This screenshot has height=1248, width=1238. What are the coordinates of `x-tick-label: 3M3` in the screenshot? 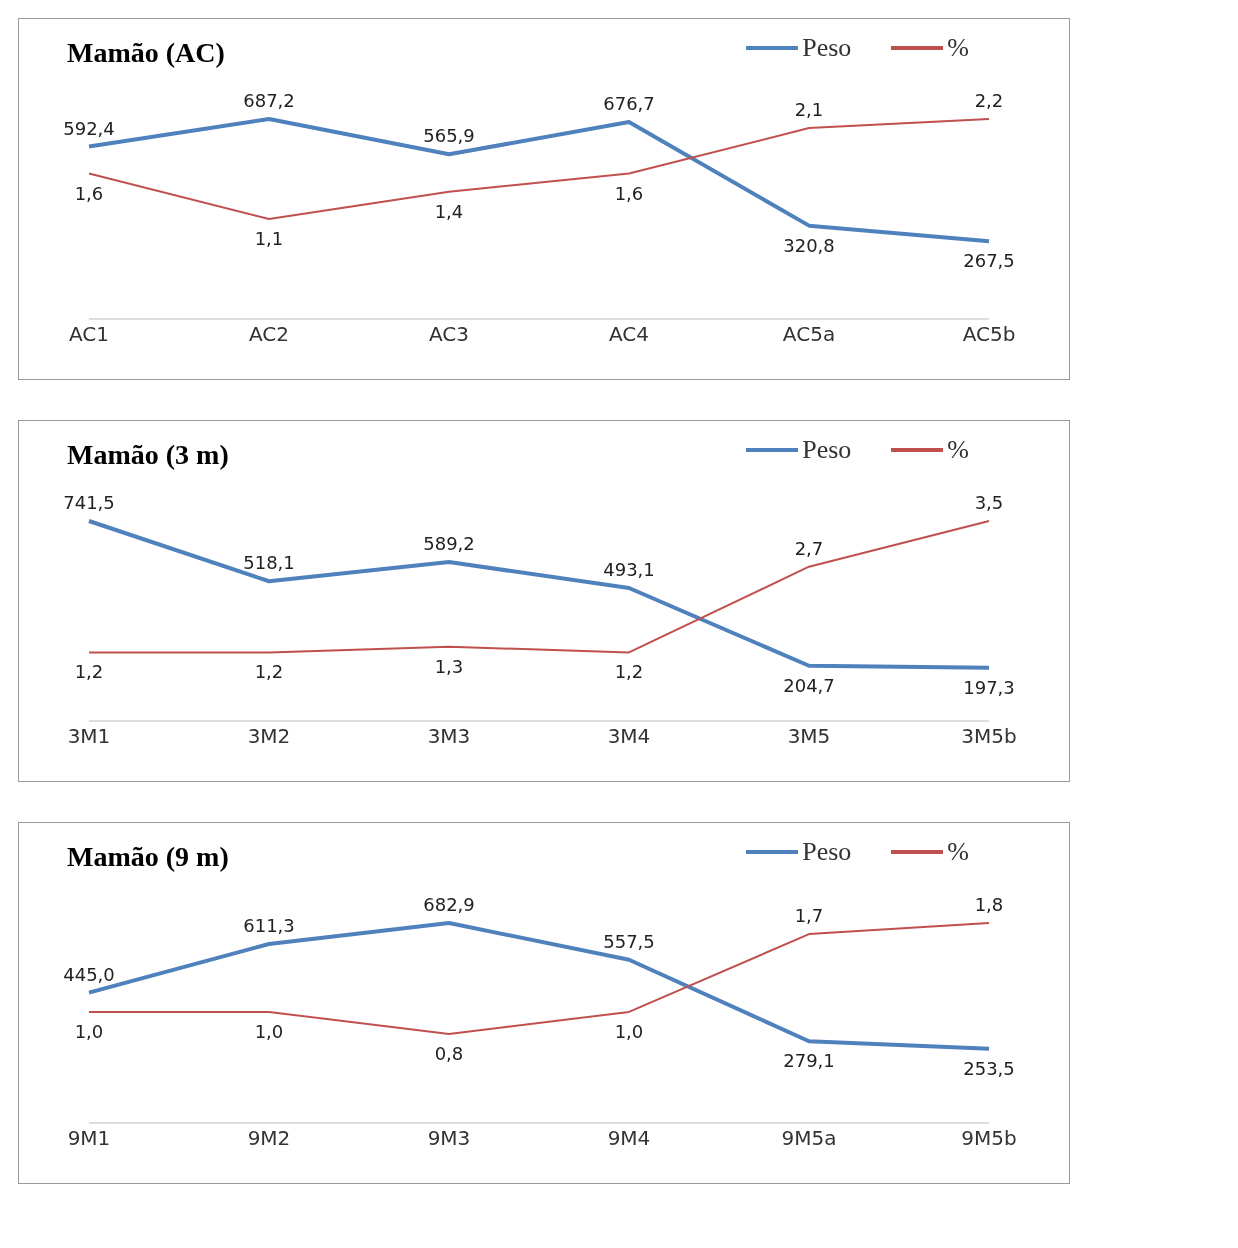 It's located at (449, 736).